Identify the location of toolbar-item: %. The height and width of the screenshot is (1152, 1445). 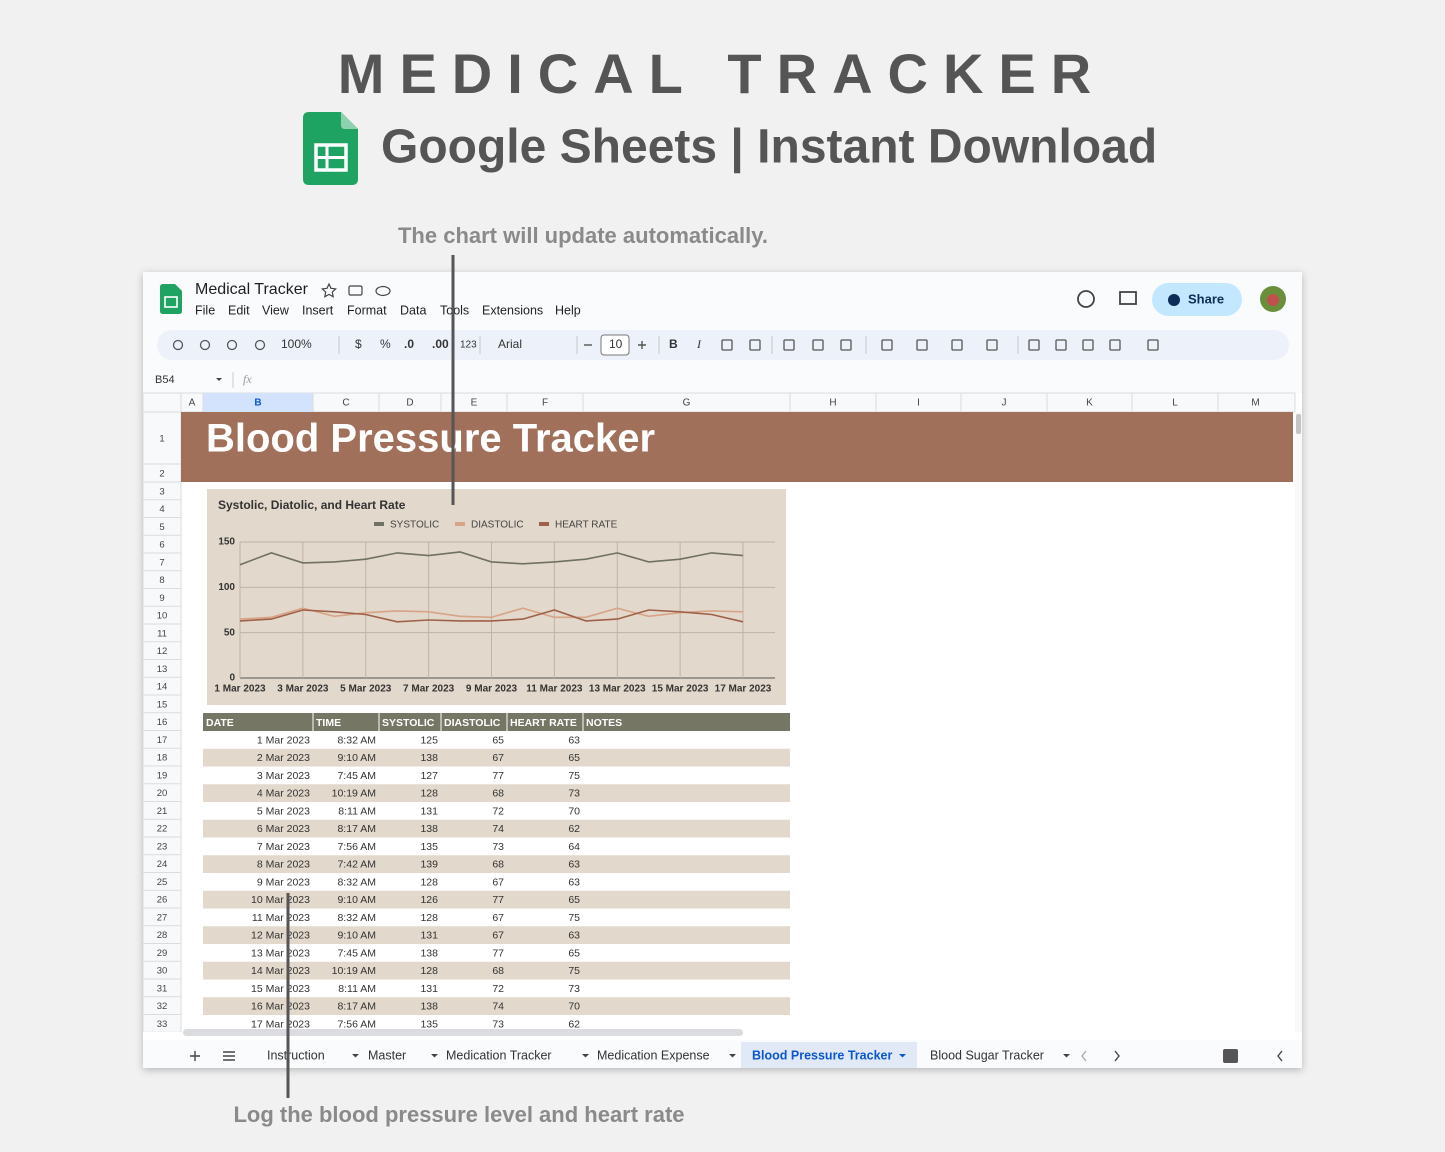
(385, 344).